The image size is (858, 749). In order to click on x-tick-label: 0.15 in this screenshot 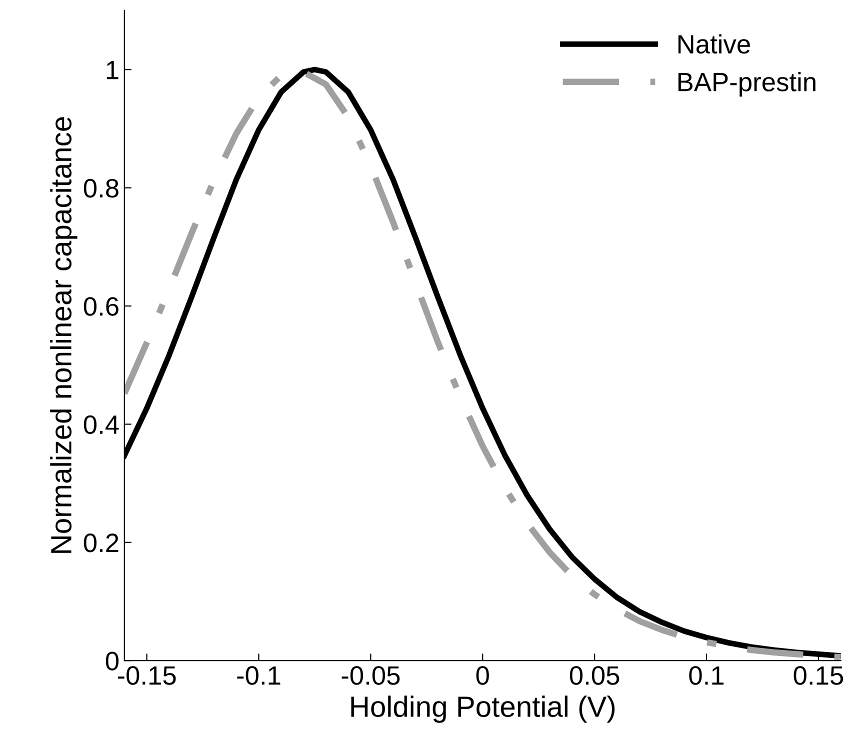, I will do `click(819, 675)`.